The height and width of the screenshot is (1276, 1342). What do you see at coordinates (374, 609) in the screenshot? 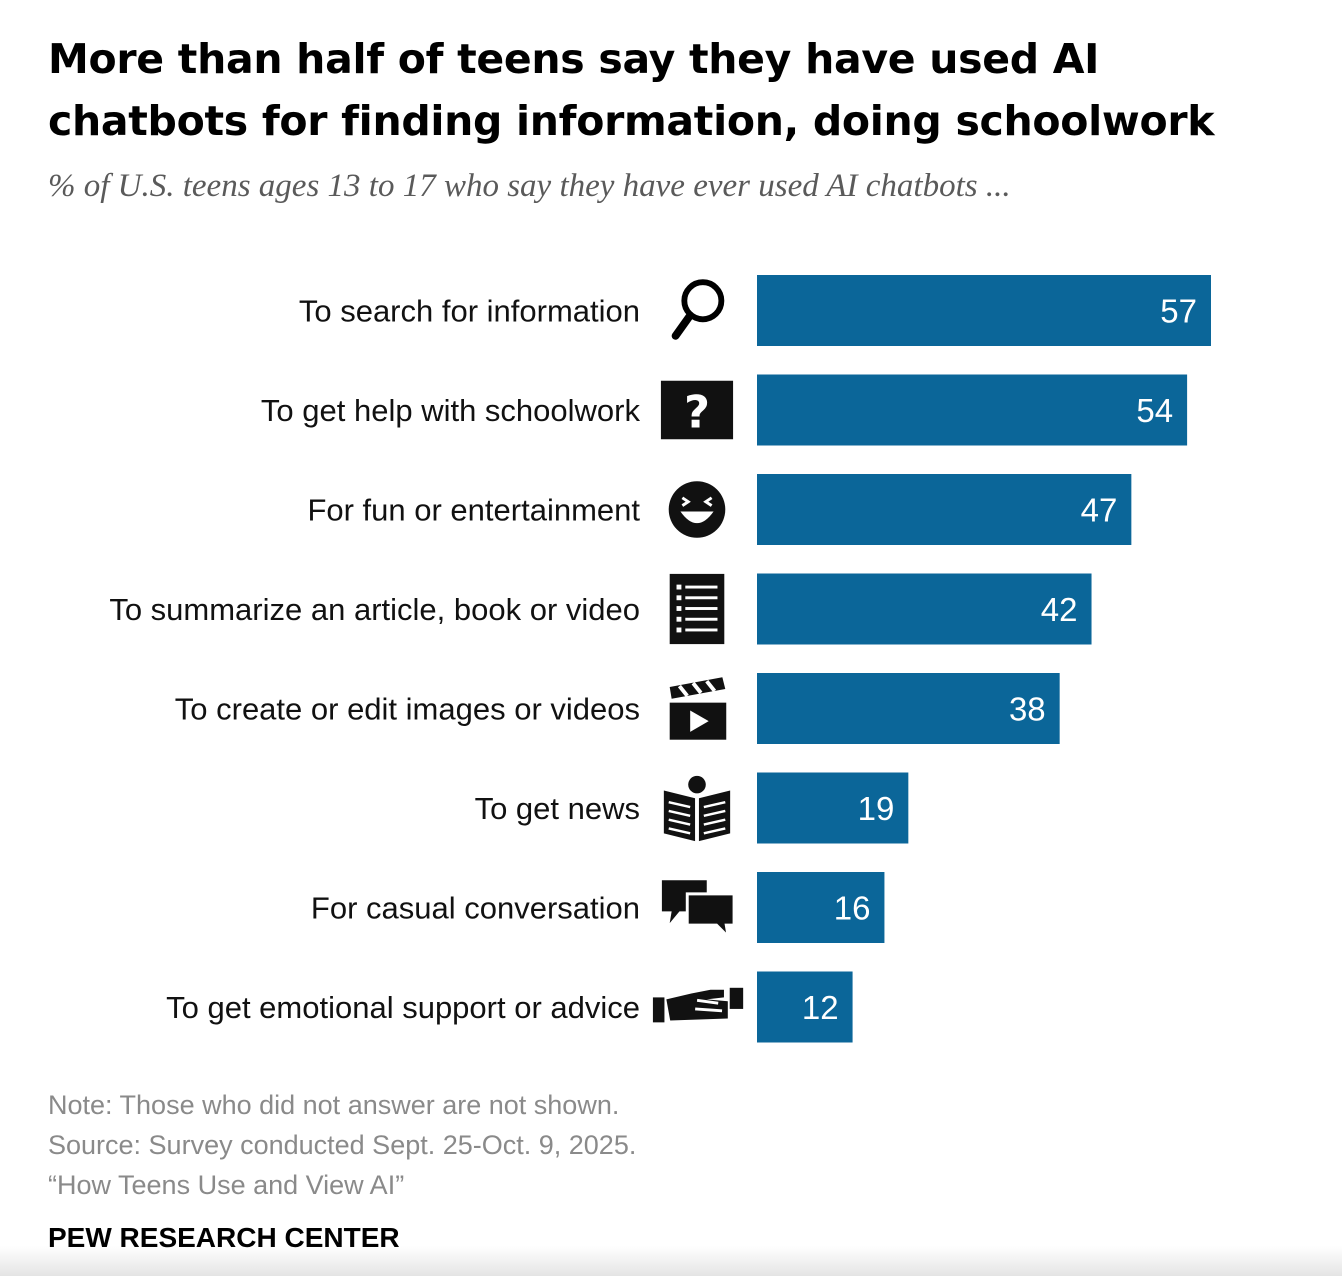
I see `category-label: To summarize an article, book or video` at bounding box center [374, 609].